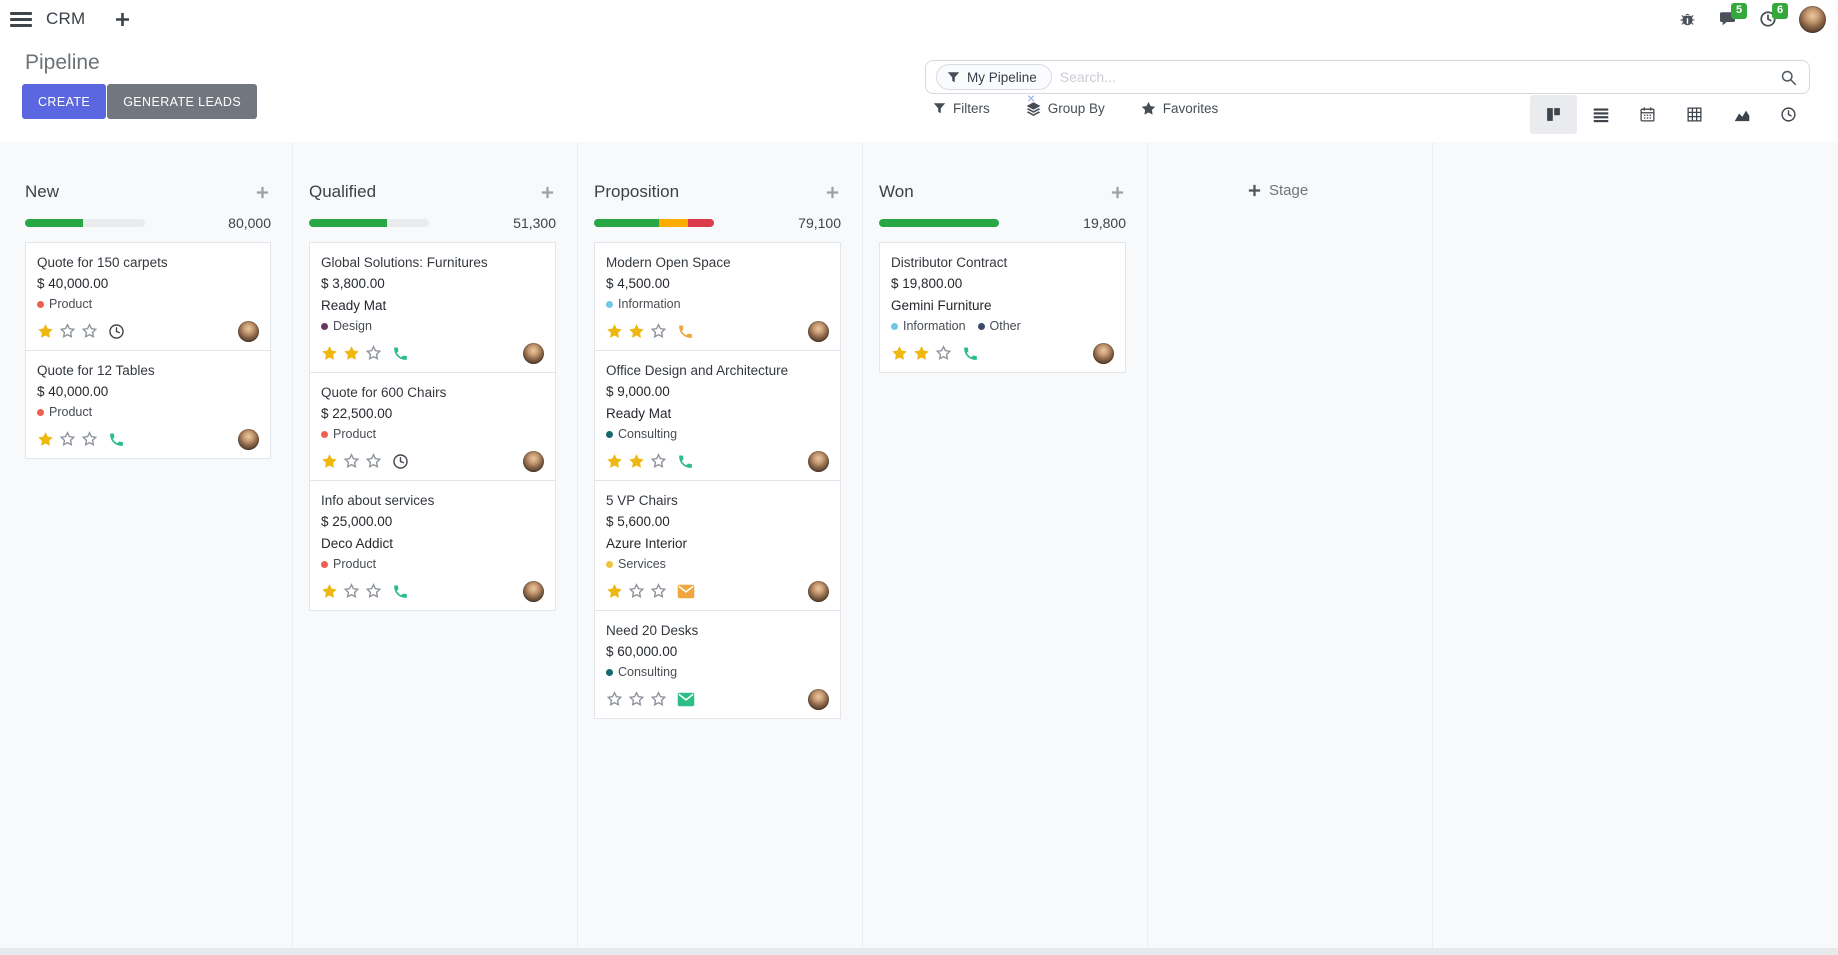  I want to click on favorites-menu: Favorites, so click(1179, 108).